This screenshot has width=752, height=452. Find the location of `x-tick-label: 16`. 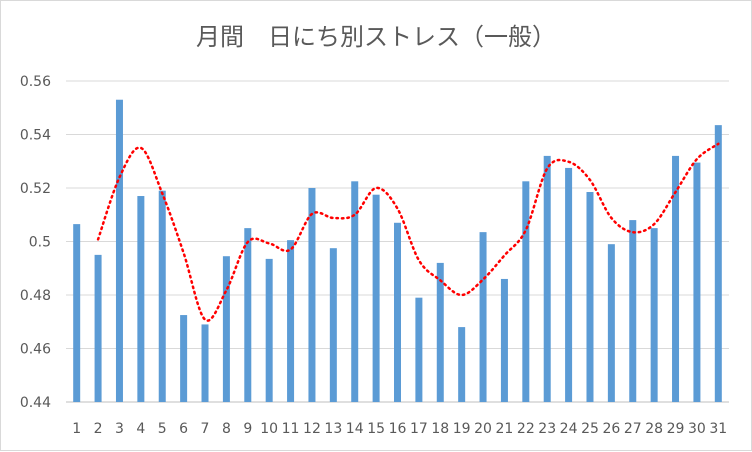

x-tick-label: 16 is located at coordinates (398, 429).